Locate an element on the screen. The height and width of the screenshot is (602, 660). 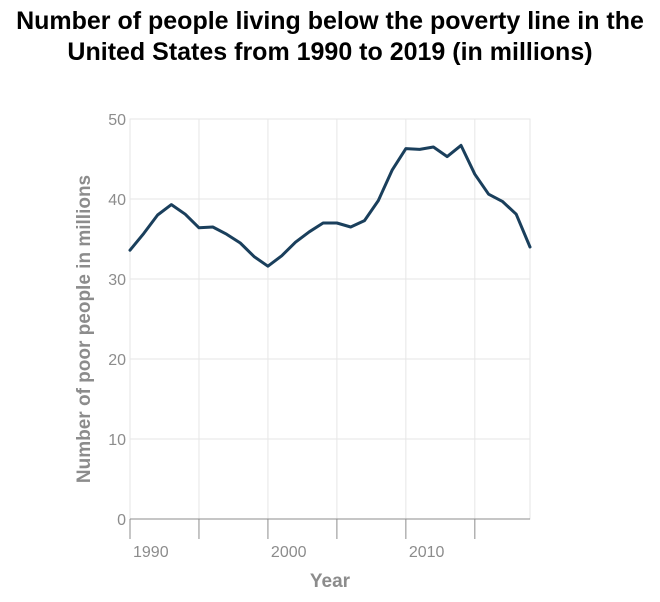
x-tick-label: 2000 is located at coordinates (289, 552).